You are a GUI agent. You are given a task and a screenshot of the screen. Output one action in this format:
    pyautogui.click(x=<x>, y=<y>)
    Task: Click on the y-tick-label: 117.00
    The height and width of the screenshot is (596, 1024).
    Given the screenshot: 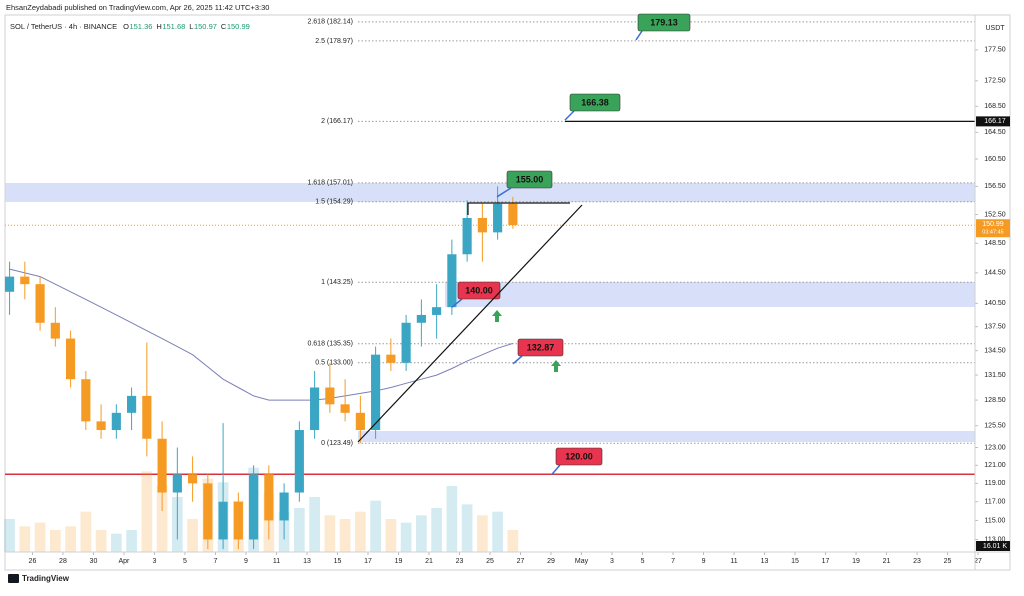 What is the action you would take?
    pyautogui.click(x=995, y=502)
    